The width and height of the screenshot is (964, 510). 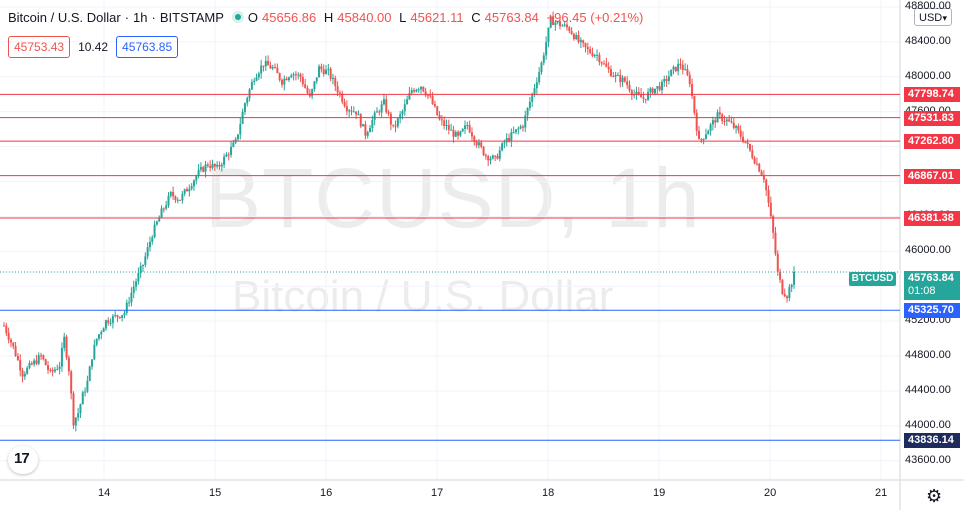 I want to click on exchange-label: BITSTAMP, so click(x=191, y=17).